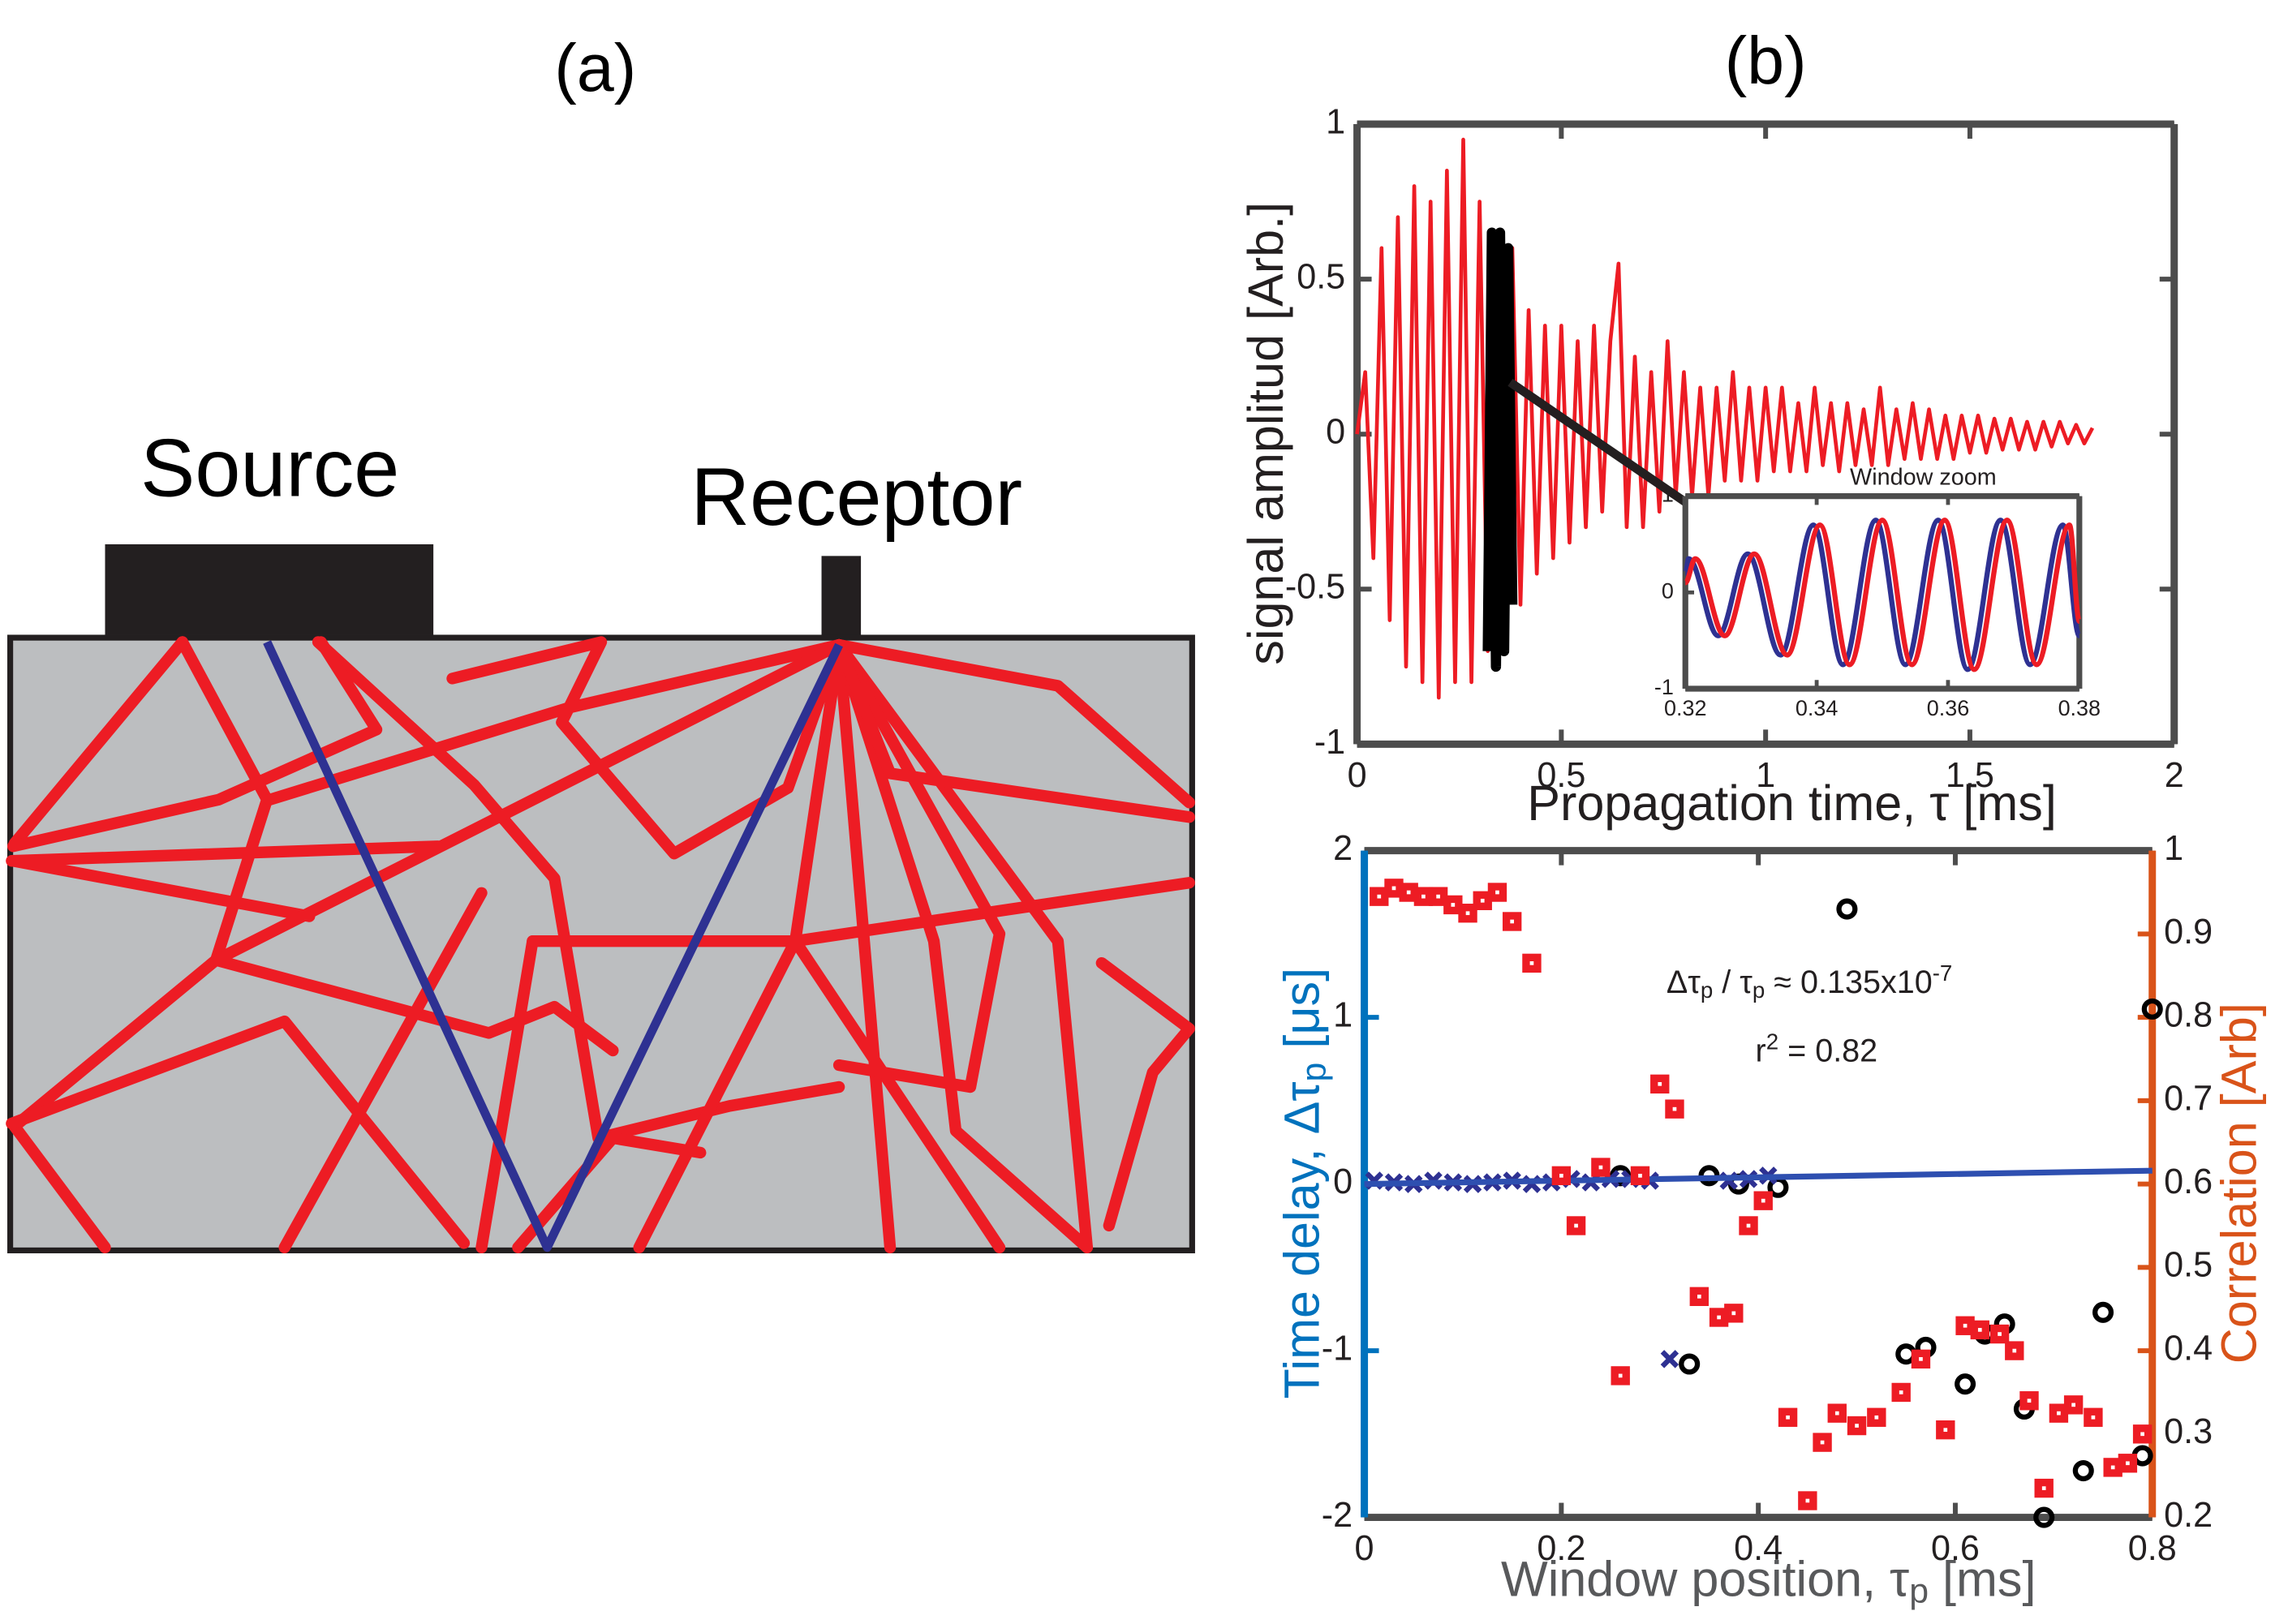 The width and height of the screenshot is (2288, 1624). I want to click on x-axis-label: Window position, τp [ms], so click(1768, 1581).